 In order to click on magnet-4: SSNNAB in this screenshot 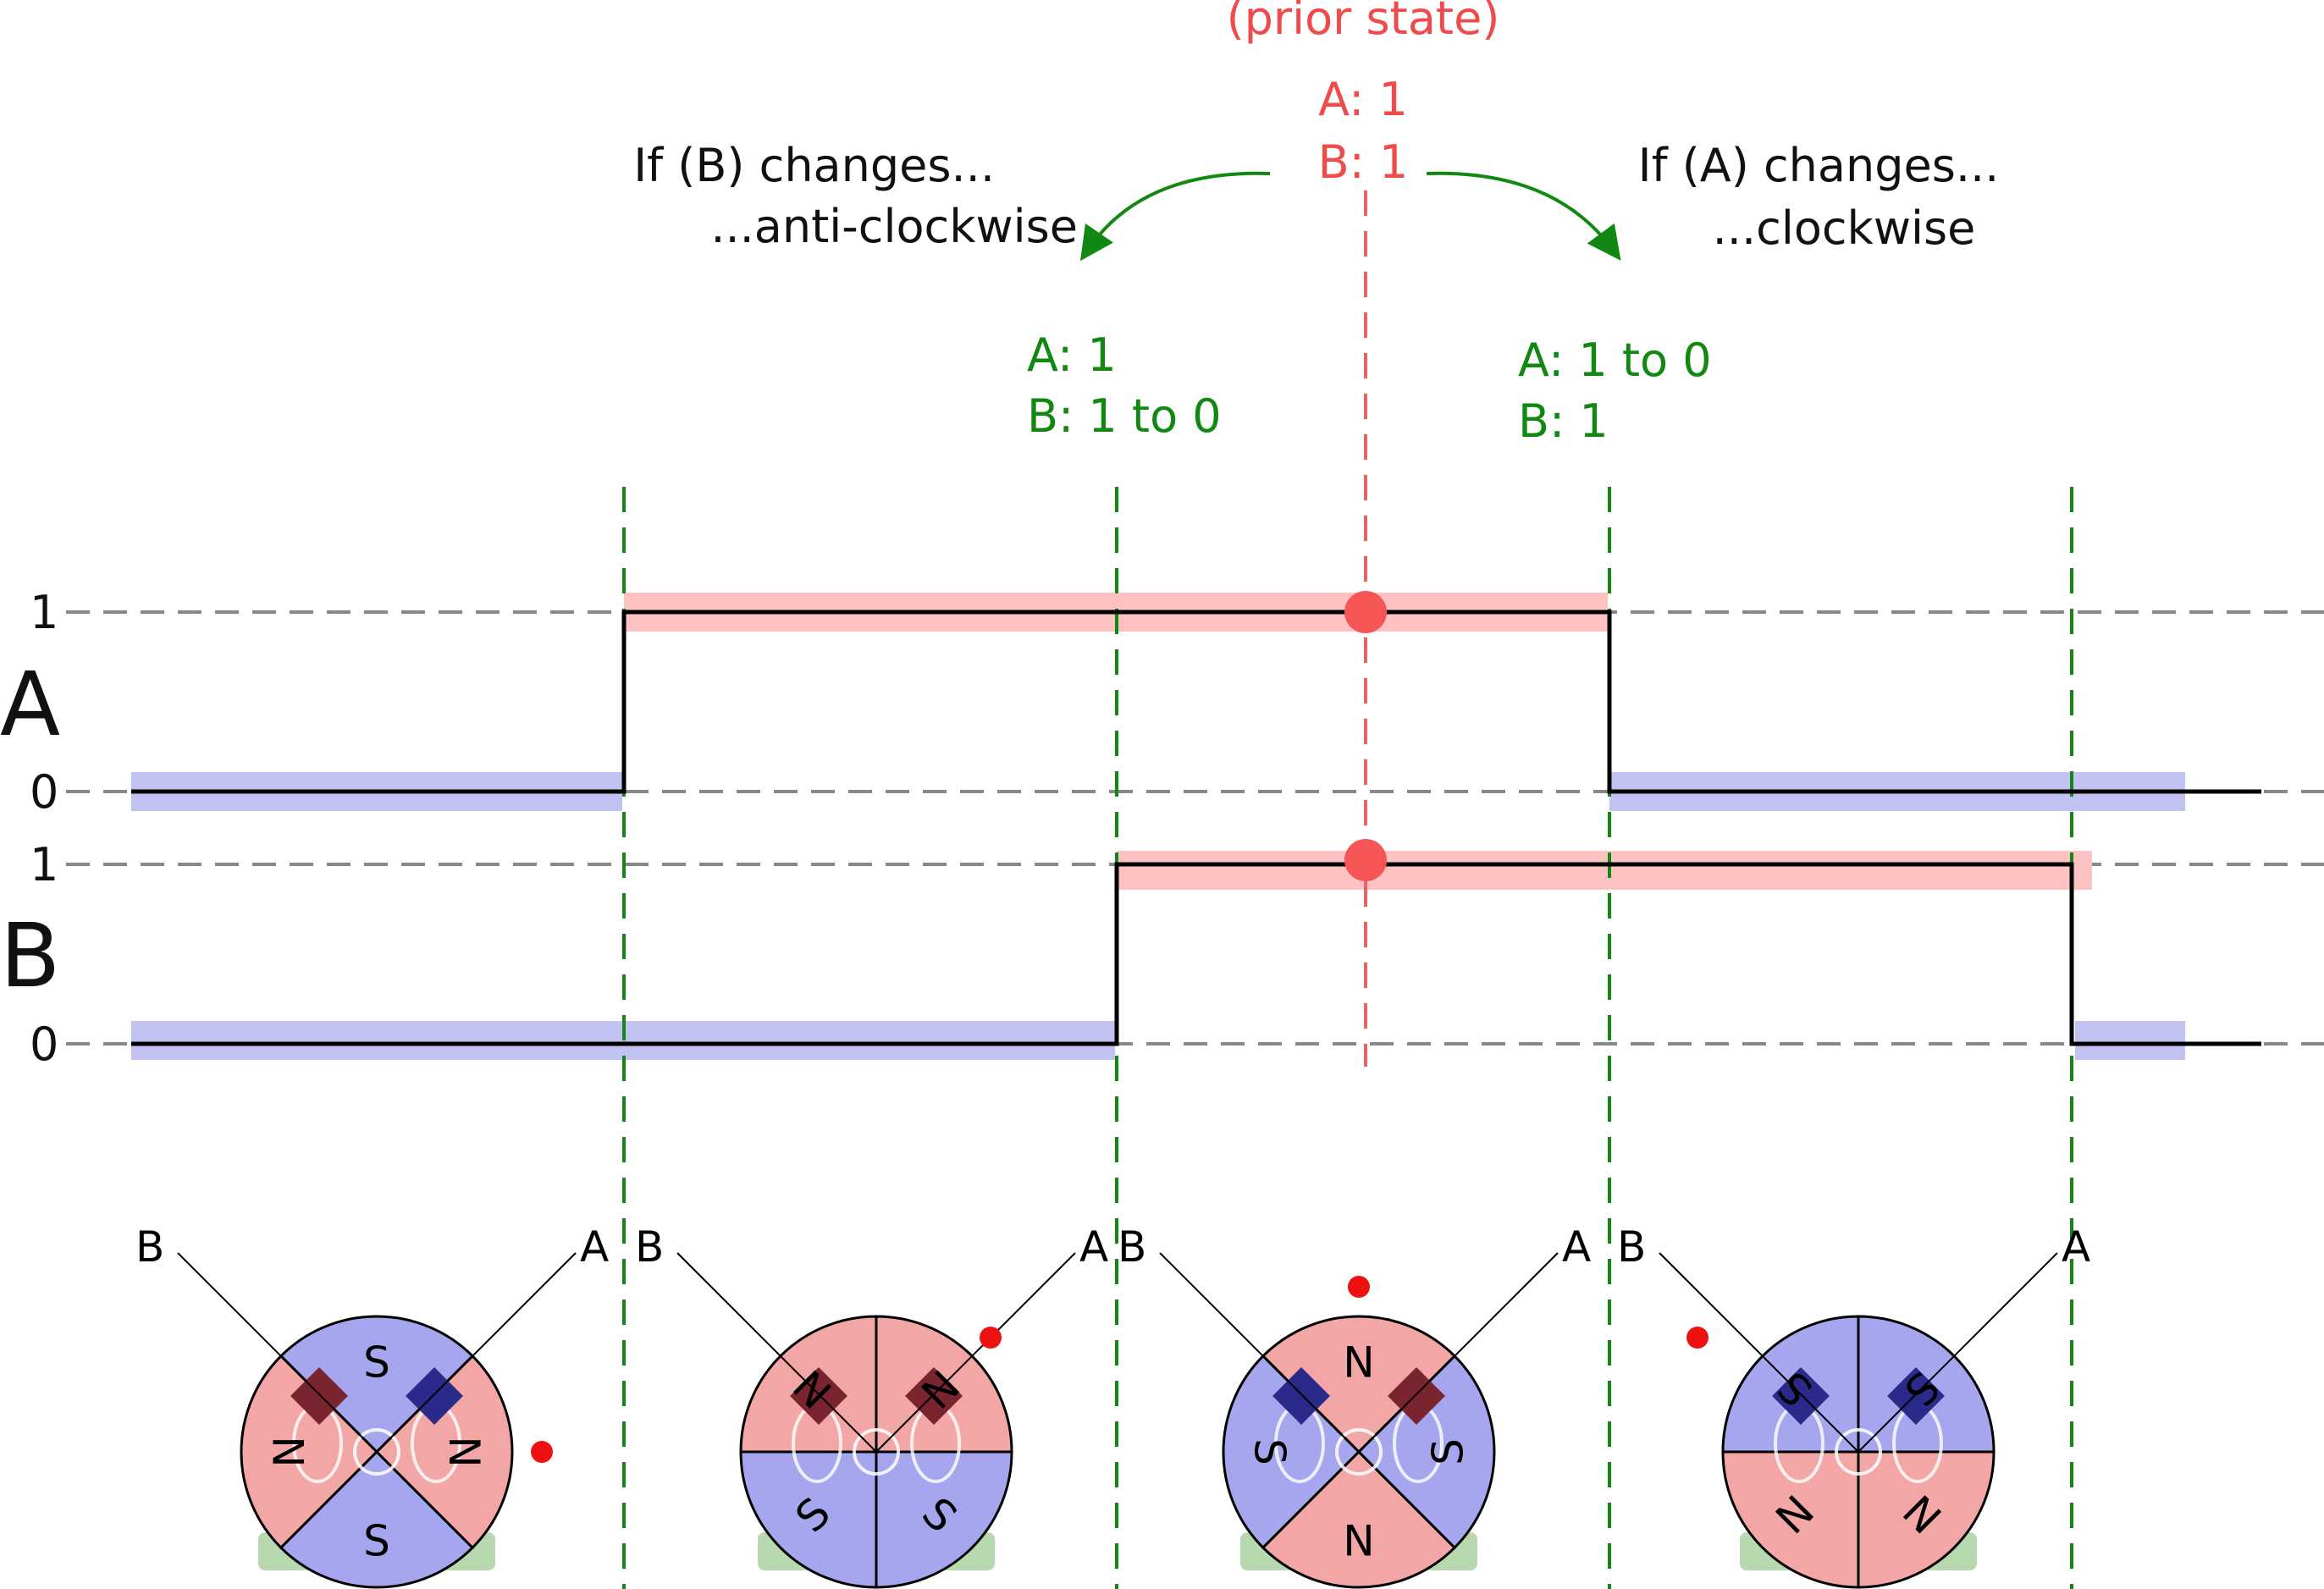, I will do `click(1853, 1405)`.